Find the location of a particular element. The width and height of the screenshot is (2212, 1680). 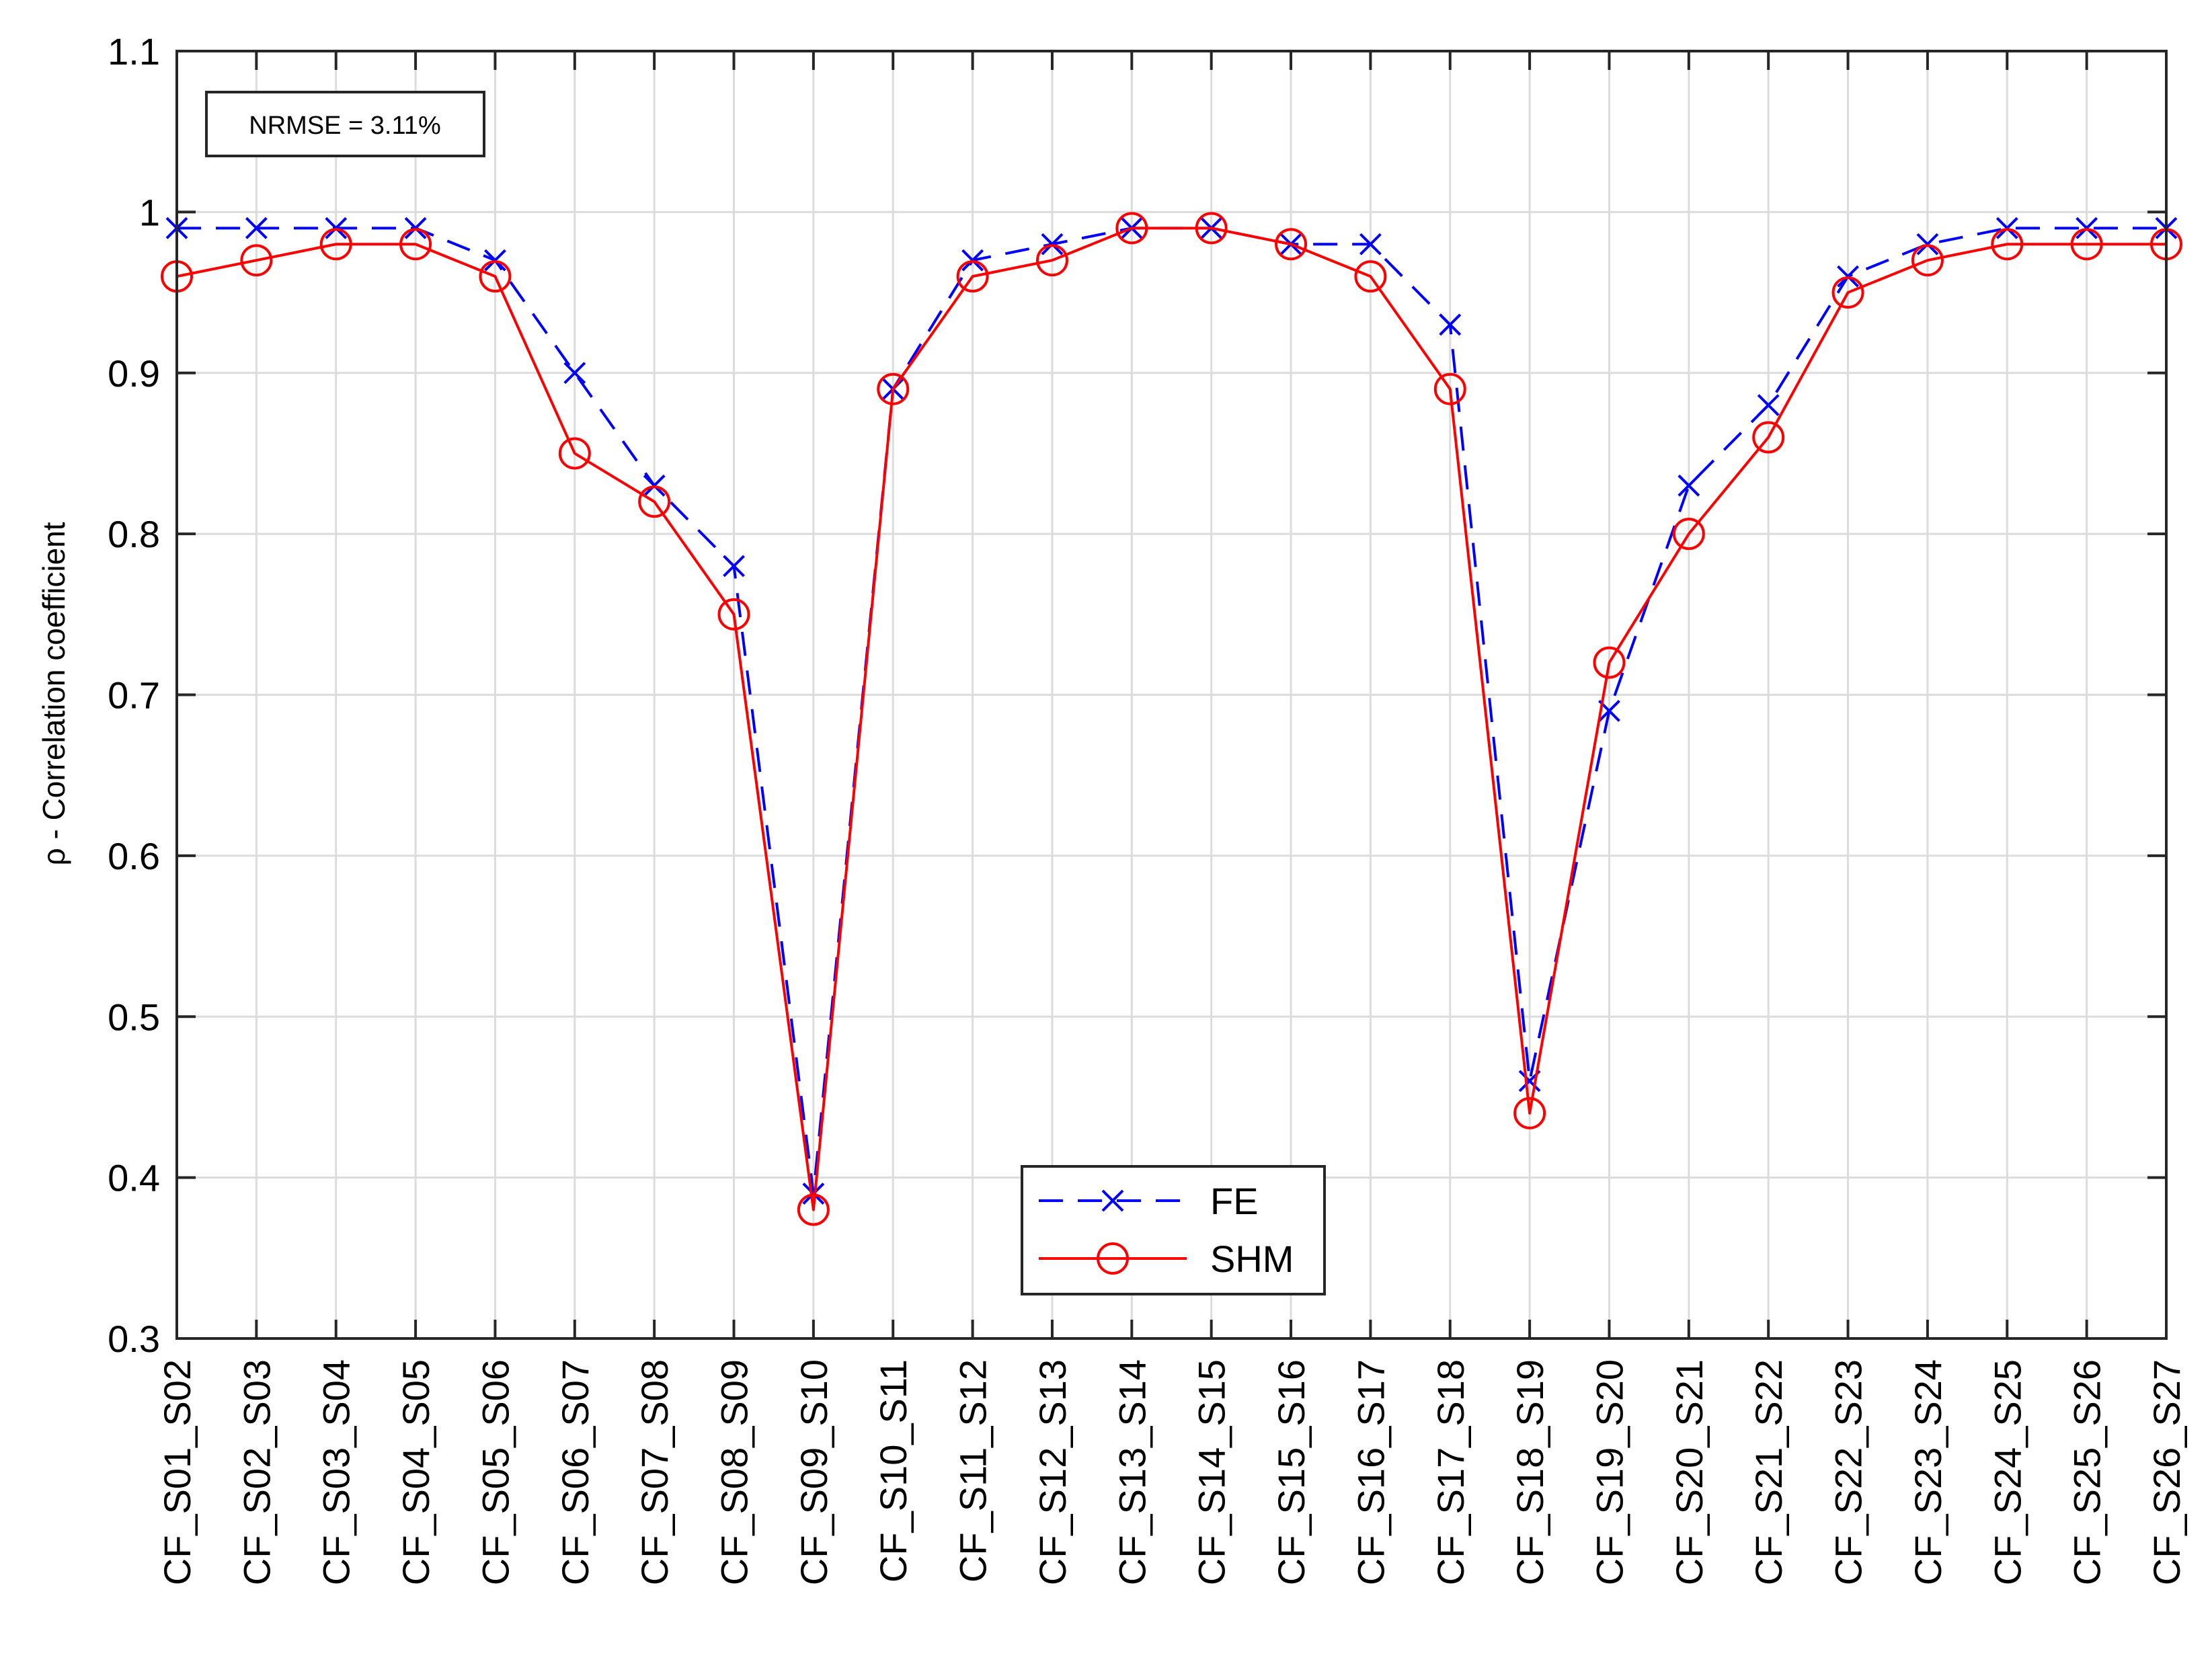

y-tick-label: 0.7 is located at coordinates (134, 696).